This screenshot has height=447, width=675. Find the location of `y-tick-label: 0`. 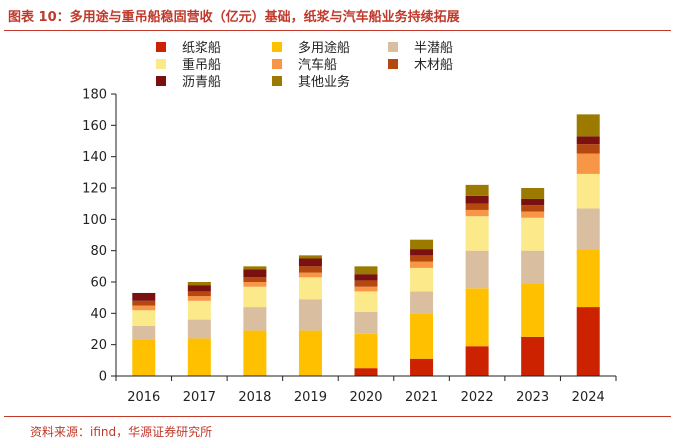

y-tick-label: 0 is located at coordinates (103, 377).